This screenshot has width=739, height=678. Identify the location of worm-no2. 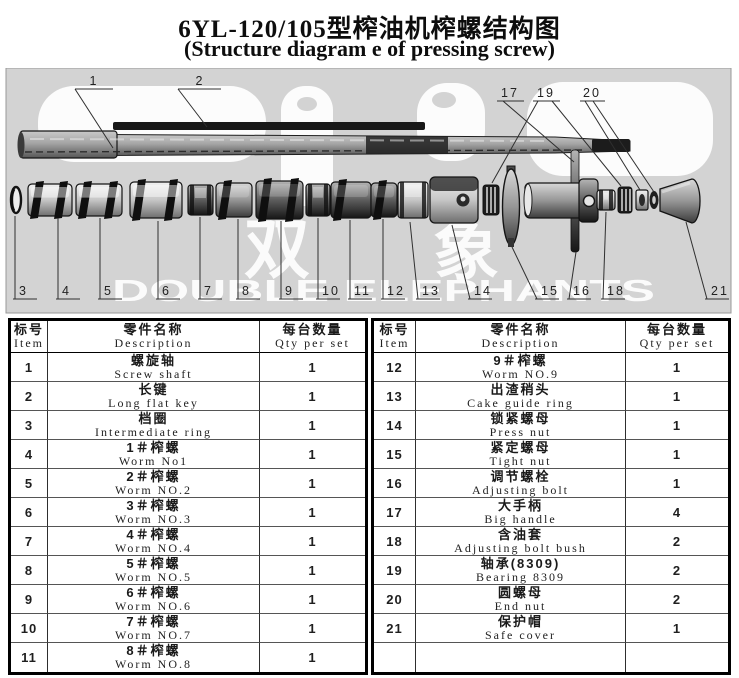
(99, 200).